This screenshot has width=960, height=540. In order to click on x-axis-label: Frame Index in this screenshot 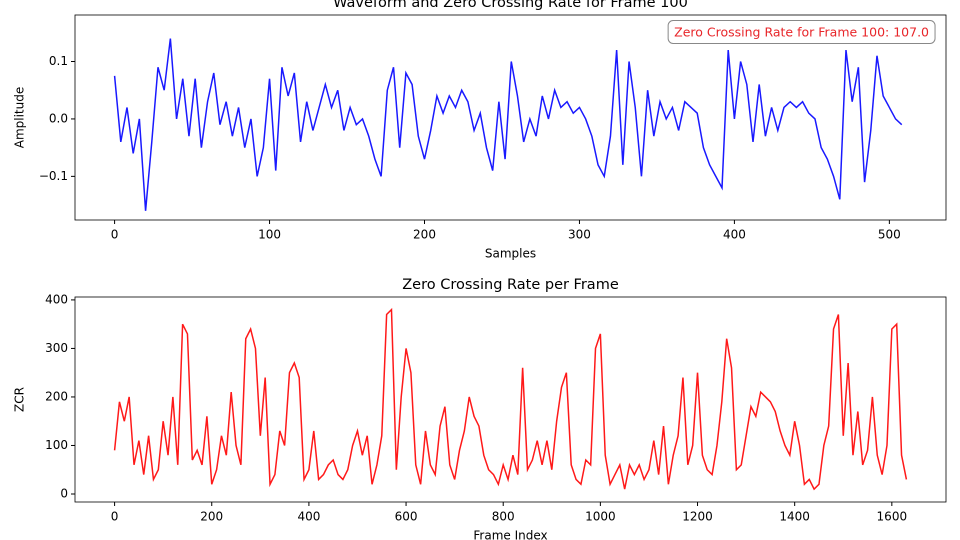, I will do `click(510, 534)`.